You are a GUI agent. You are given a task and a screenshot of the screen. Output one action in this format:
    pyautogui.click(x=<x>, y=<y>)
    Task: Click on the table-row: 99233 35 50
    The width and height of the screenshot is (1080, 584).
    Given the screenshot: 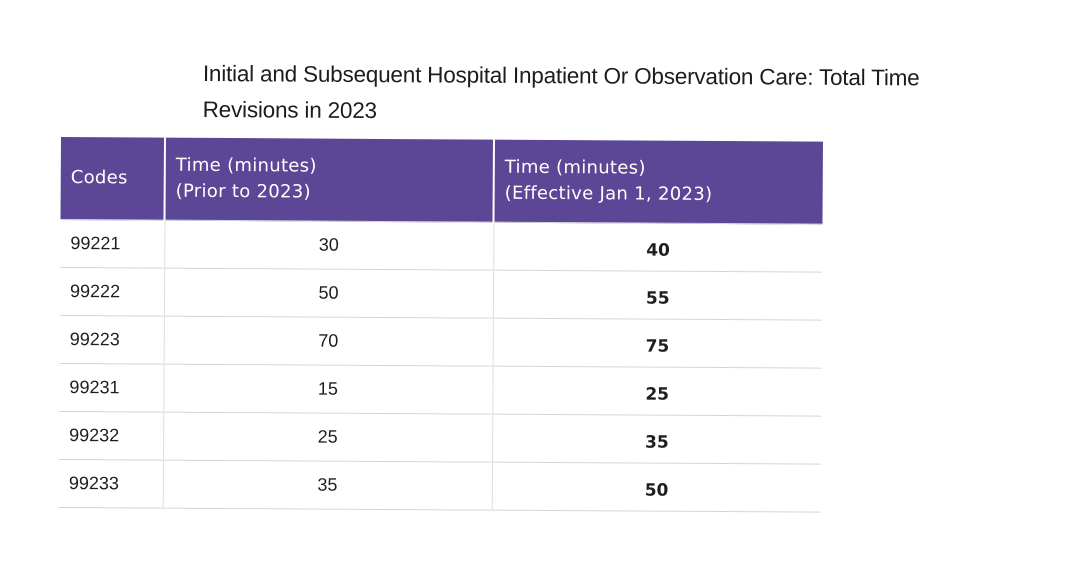 What is the action you would take?
    pyautogui.click(x=440, y=486)
    